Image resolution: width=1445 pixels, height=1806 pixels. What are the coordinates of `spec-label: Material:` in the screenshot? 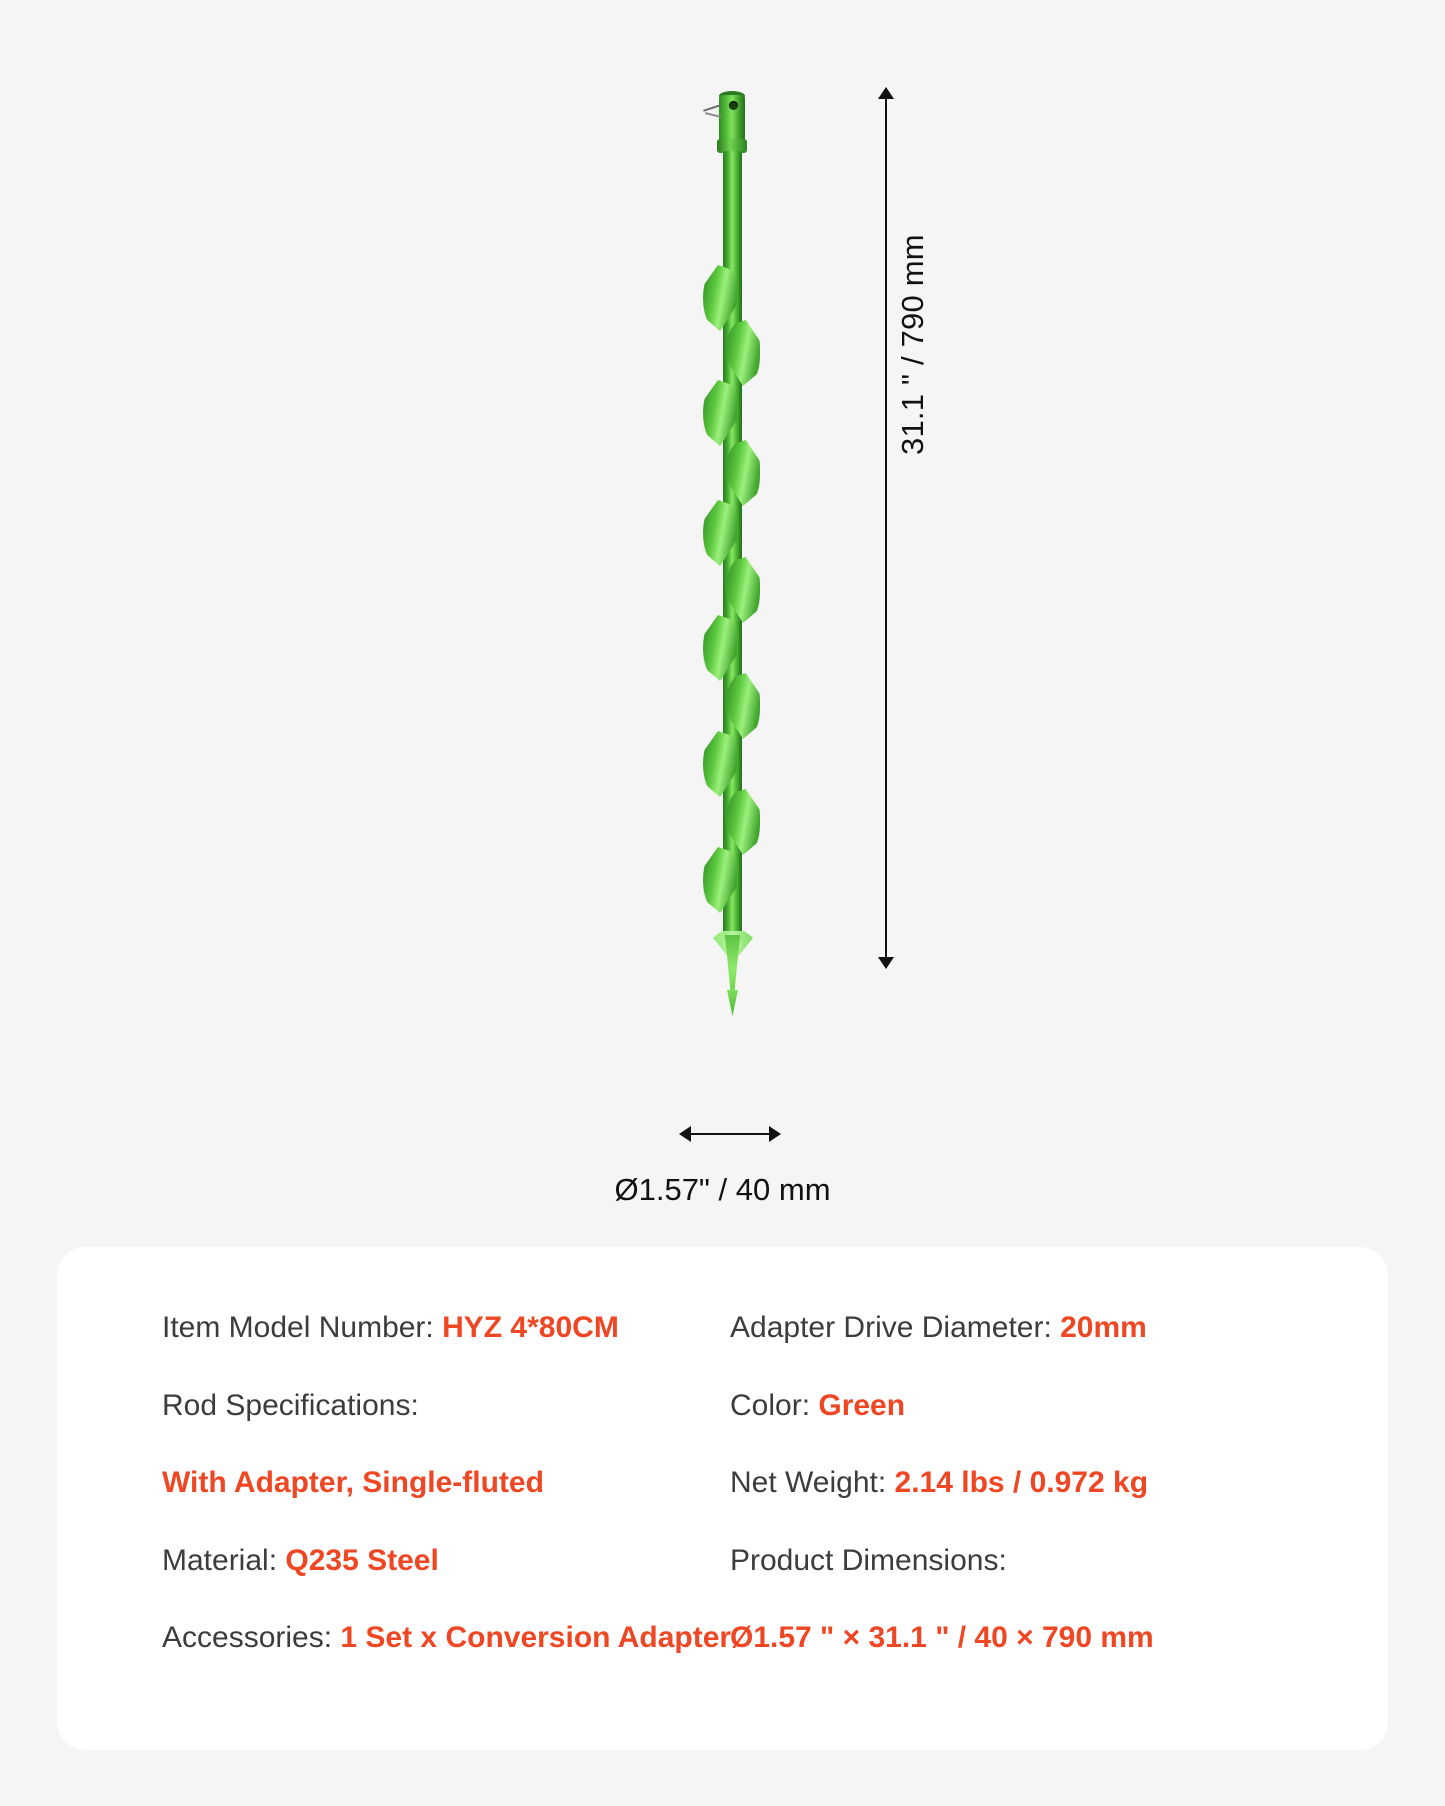 It's located at (224, 1560).